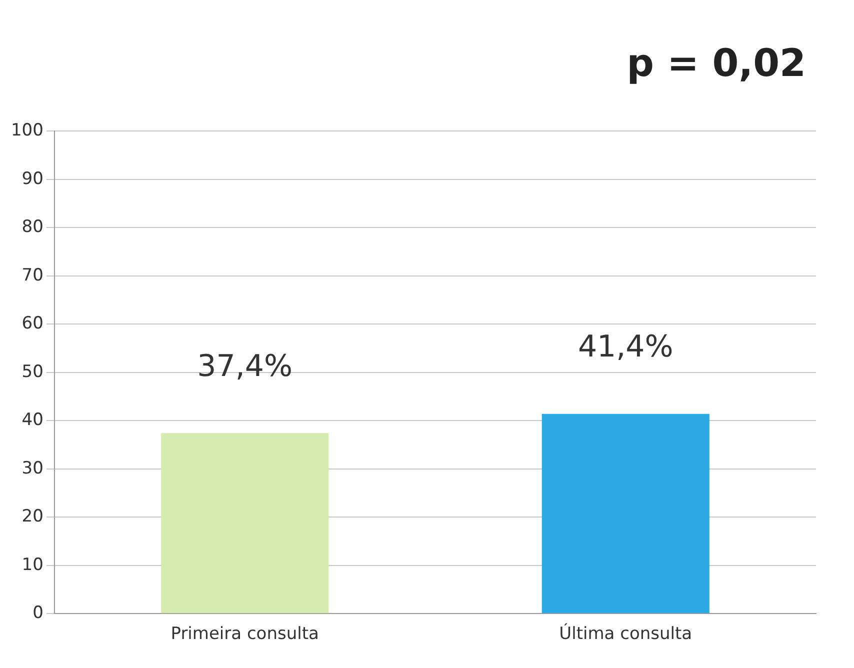 The height and width of the screenshot is (668, 854). I want to click on y-tick-label: 40, so click(33, 420).